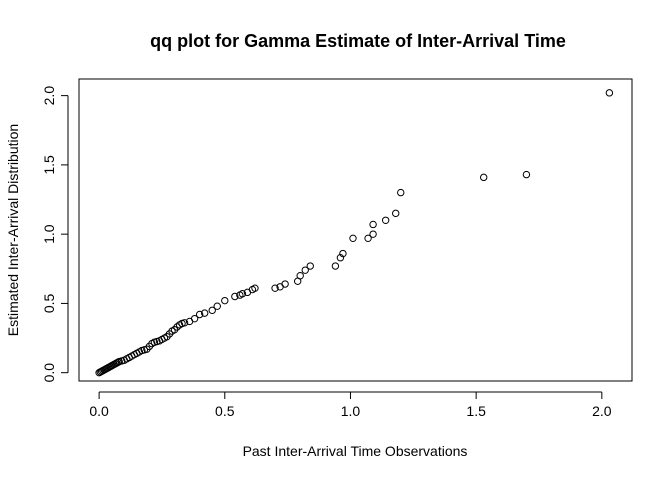 The width and height of the screenshot is (672, 480). What do you see at coordinates (225, 411) in the screenshot?
I see `x-tick-label: 0.5` at bounding box center [225, 411].